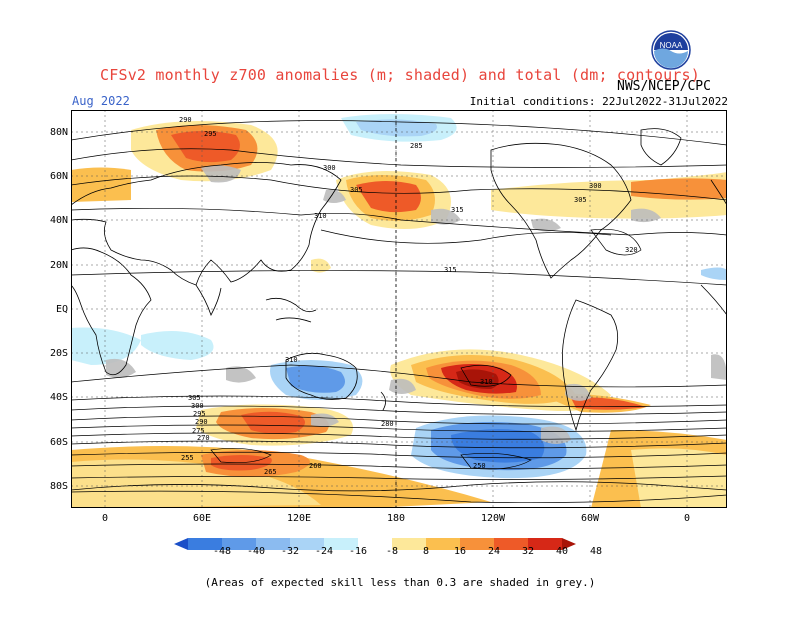 The width and height of the screenshot is (800, 618). Describe the element at coordinates (181, 544) in the screenshot. I see `colorbar-arrow-left` at that location.